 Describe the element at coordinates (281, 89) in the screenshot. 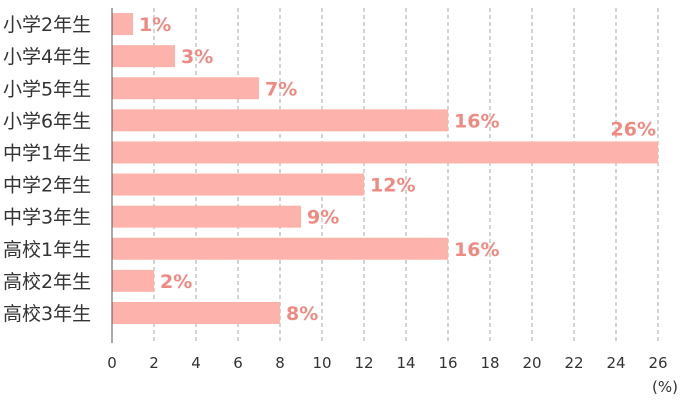

I see `value-label: 7%` at that location.